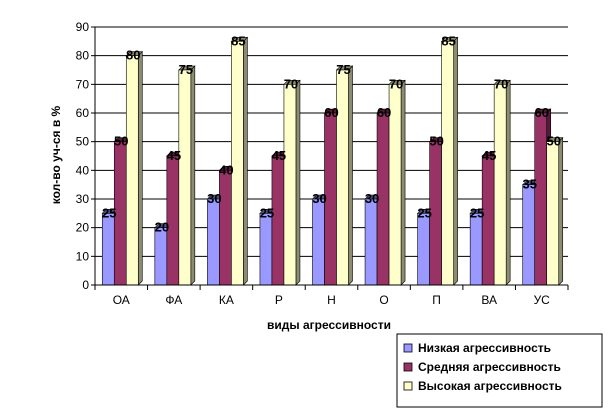 This screenshot has width=609, height=416. Describe the element at coordinates (529, 184) in the screenshot. I see `data-label: 35` at that location.